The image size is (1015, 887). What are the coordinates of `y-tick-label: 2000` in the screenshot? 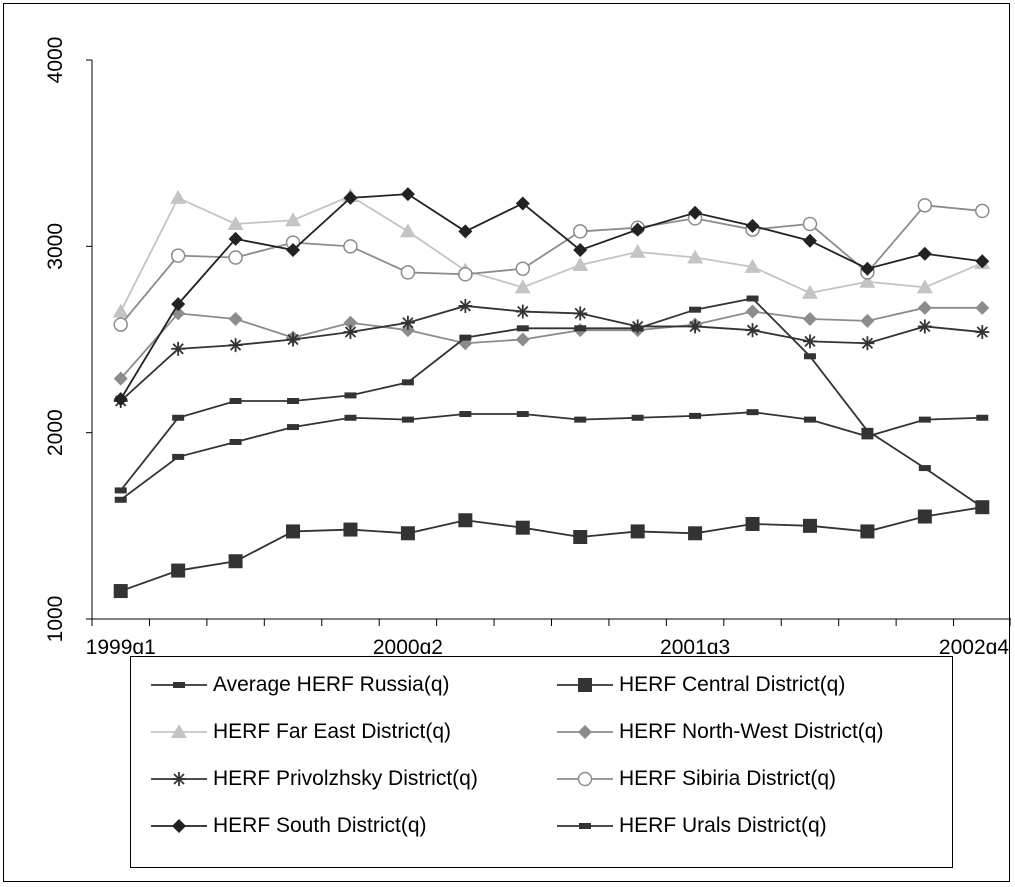 It's located at (55, 432).